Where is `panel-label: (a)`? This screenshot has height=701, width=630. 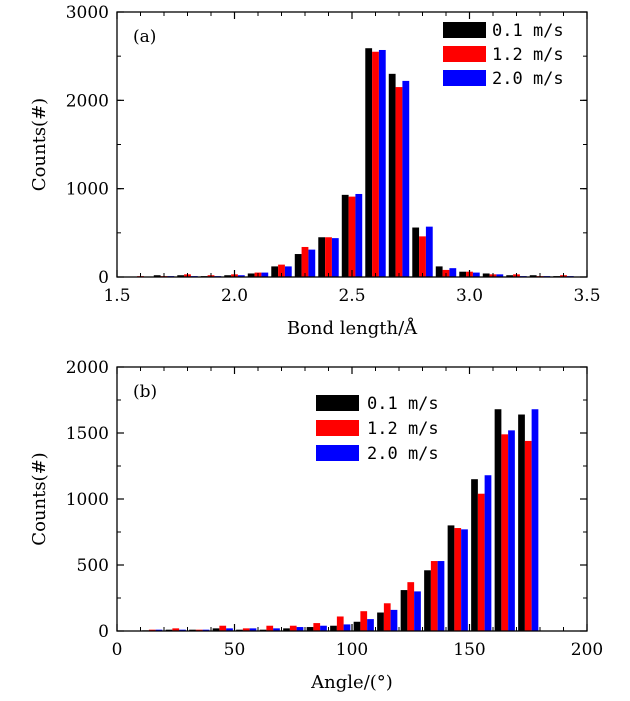 panel-label: (a) is located at coordinates (144, 37).